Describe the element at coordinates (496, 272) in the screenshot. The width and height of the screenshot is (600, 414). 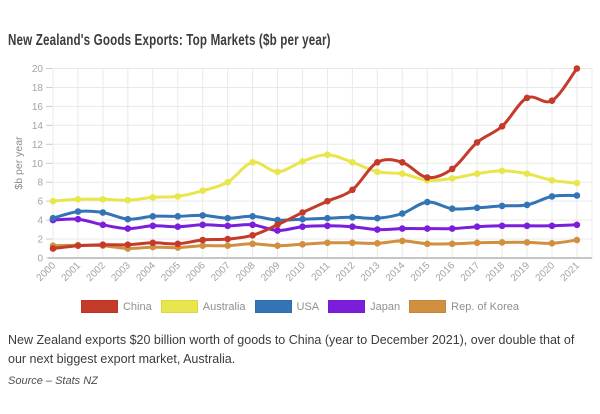
I see `x-tick-label: 2018` at that location.